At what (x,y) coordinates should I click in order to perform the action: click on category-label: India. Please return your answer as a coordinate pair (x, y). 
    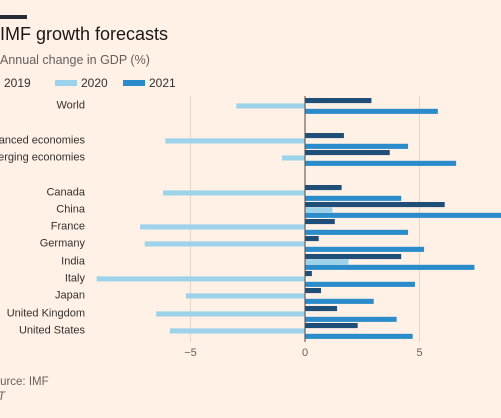
    Looking at the image, I should click on (73, 262).